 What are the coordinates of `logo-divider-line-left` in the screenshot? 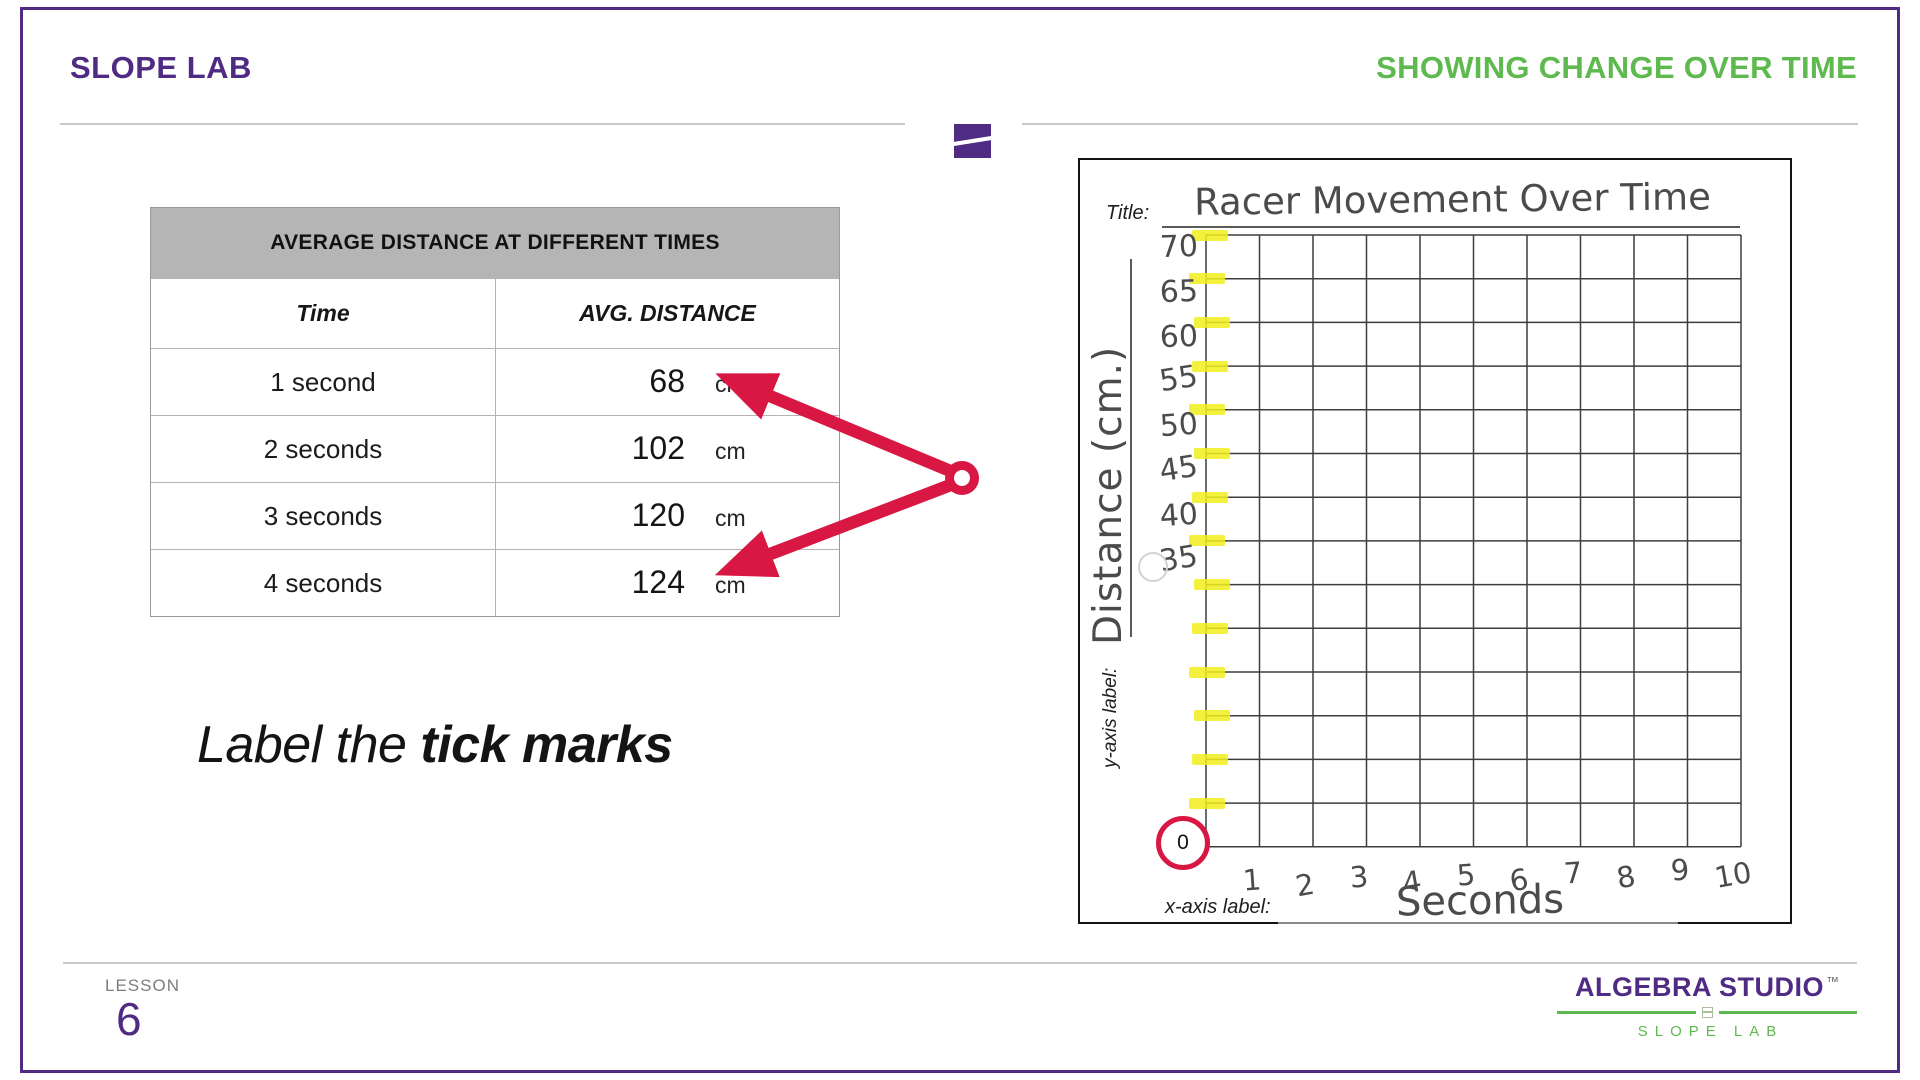 It's located at (1626, 1012).